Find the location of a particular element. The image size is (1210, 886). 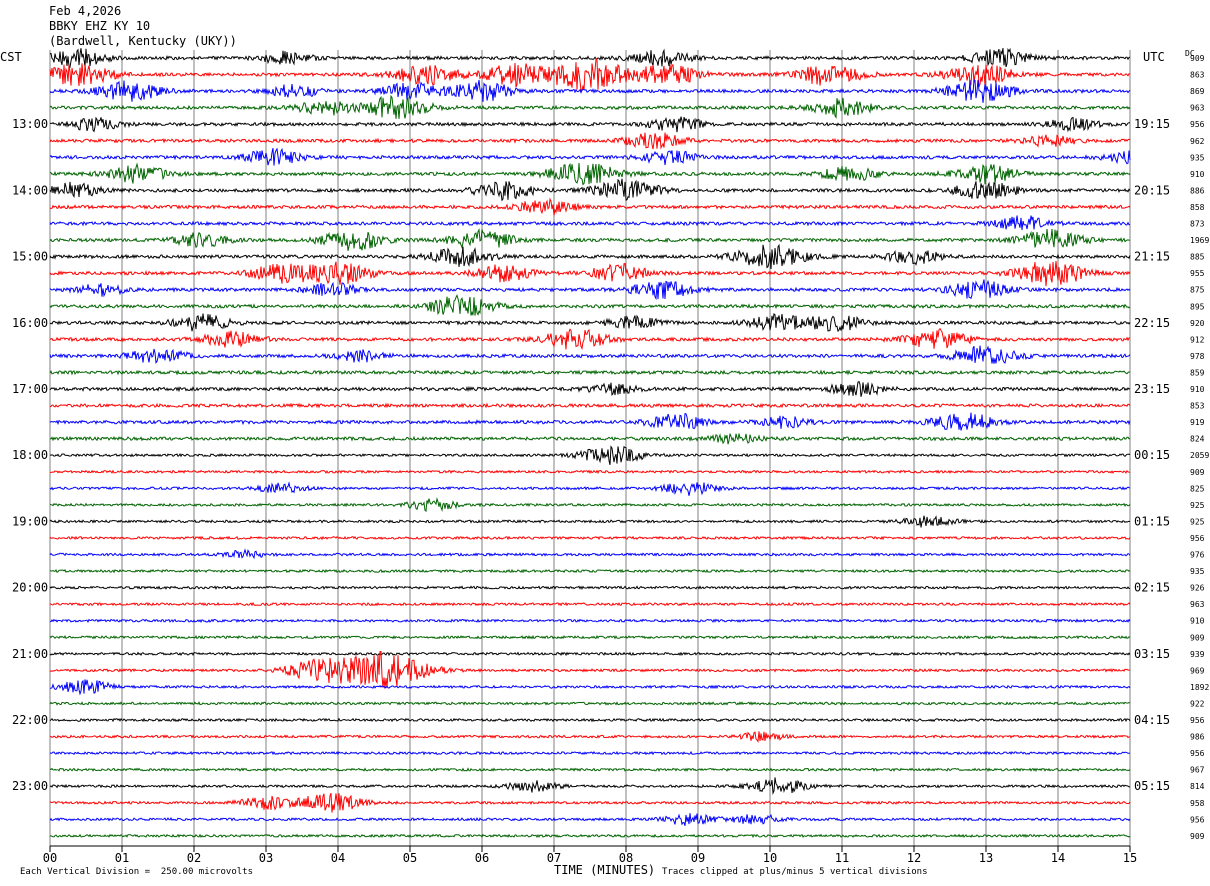

dc-offset-37: 969 is located at coordinates (1197, 670).